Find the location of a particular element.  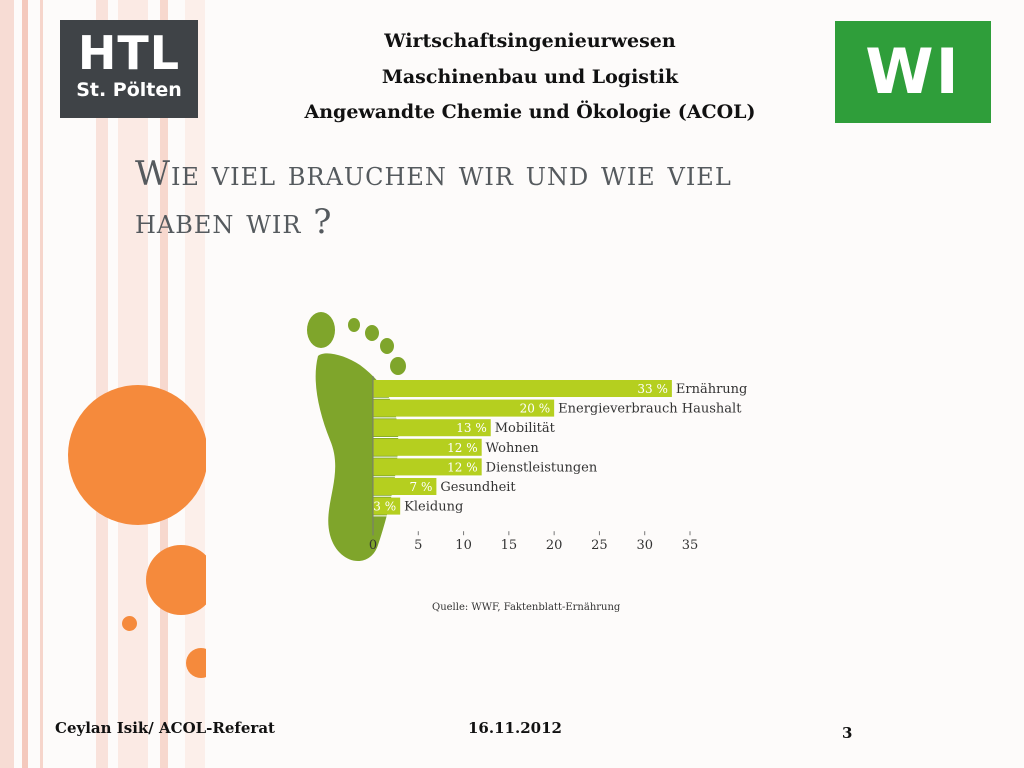

bar-category-label: Ernährung is located at coordinates (711, 389).